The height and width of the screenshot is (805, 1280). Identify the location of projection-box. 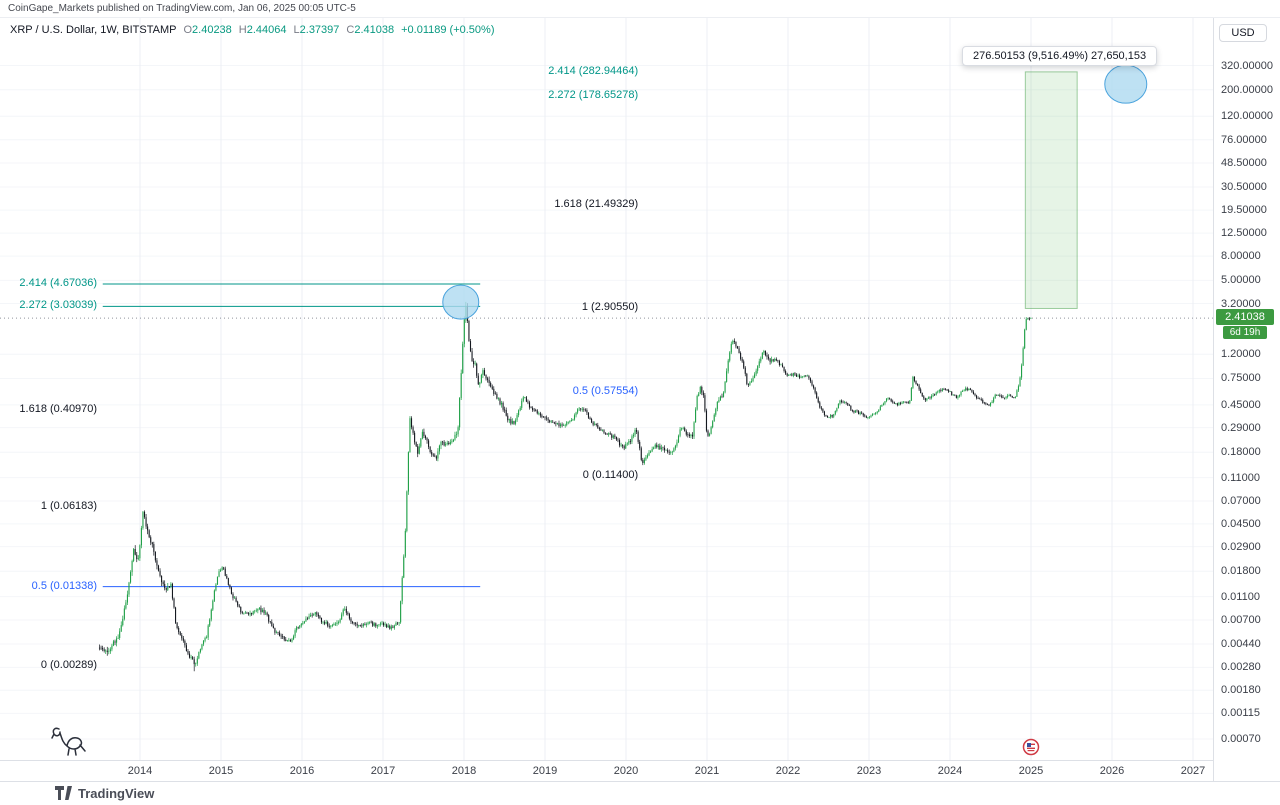
(1051, 190).